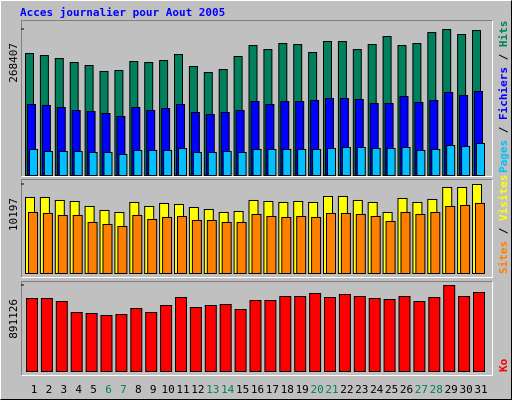 Image resolution: width=512 pixels, height=400 pixels. What do you see at coordinates (503, 365) in the screenshot?
I see `legend: Ko` at bounding box center [503, 365].